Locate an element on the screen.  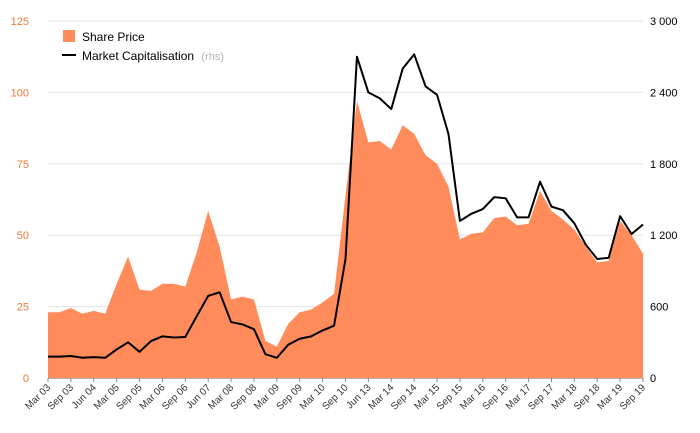
right-axis: 0 600 1 200 1 800 2 400 3 000 is located at coordinates (664, 200).